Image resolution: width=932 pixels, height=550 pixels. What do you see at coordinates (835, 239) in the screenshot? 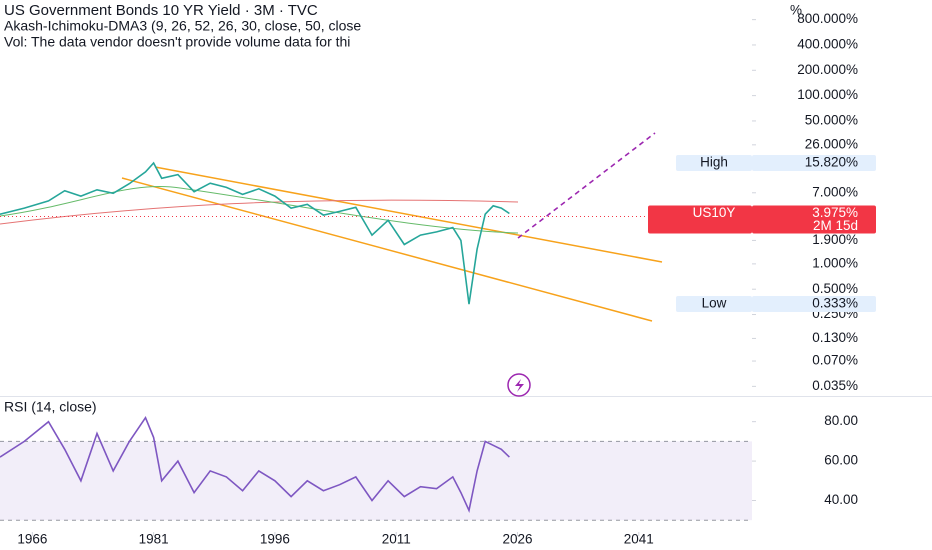
I see `y-tick-label: 1.900%` at bounding box center [835, 239].